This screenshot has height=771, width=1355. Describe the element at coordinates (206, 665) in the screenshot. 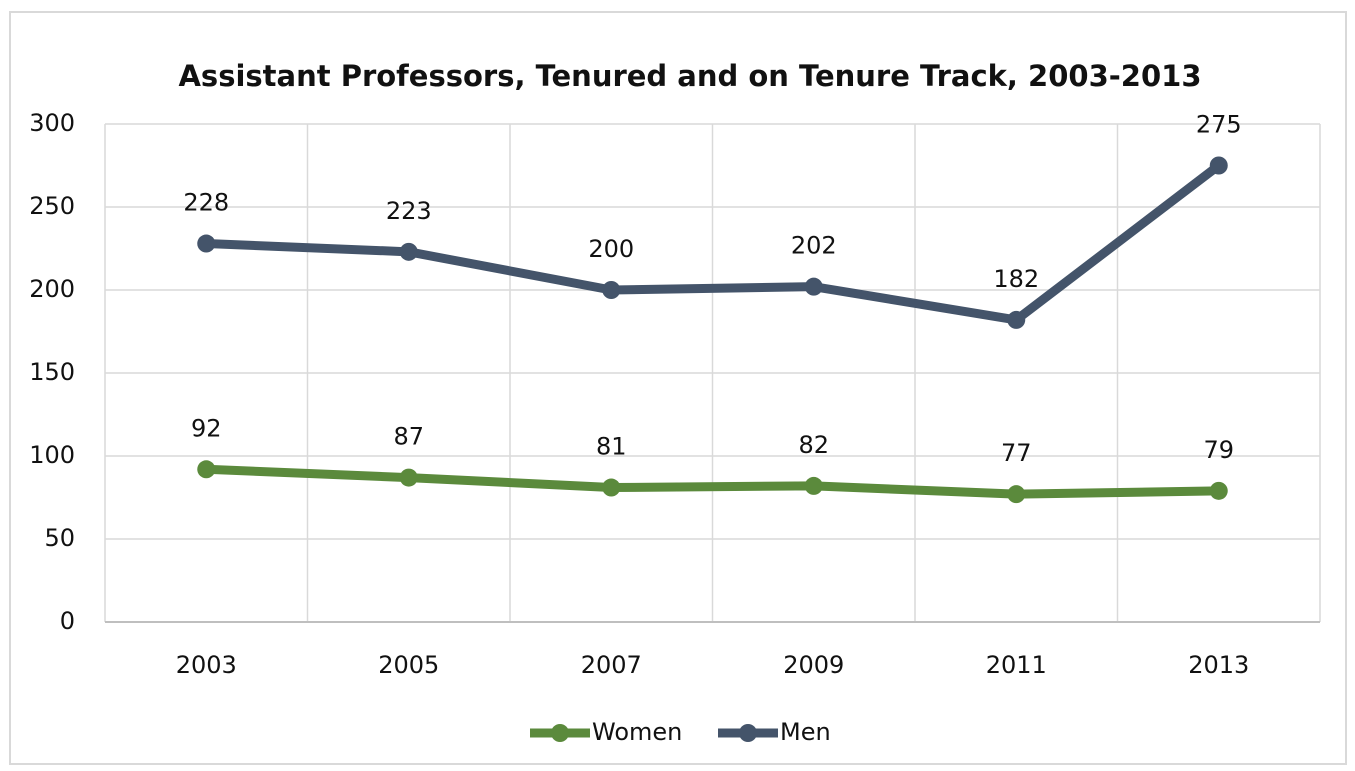

I see `x-tick-label: 2003` at that location.